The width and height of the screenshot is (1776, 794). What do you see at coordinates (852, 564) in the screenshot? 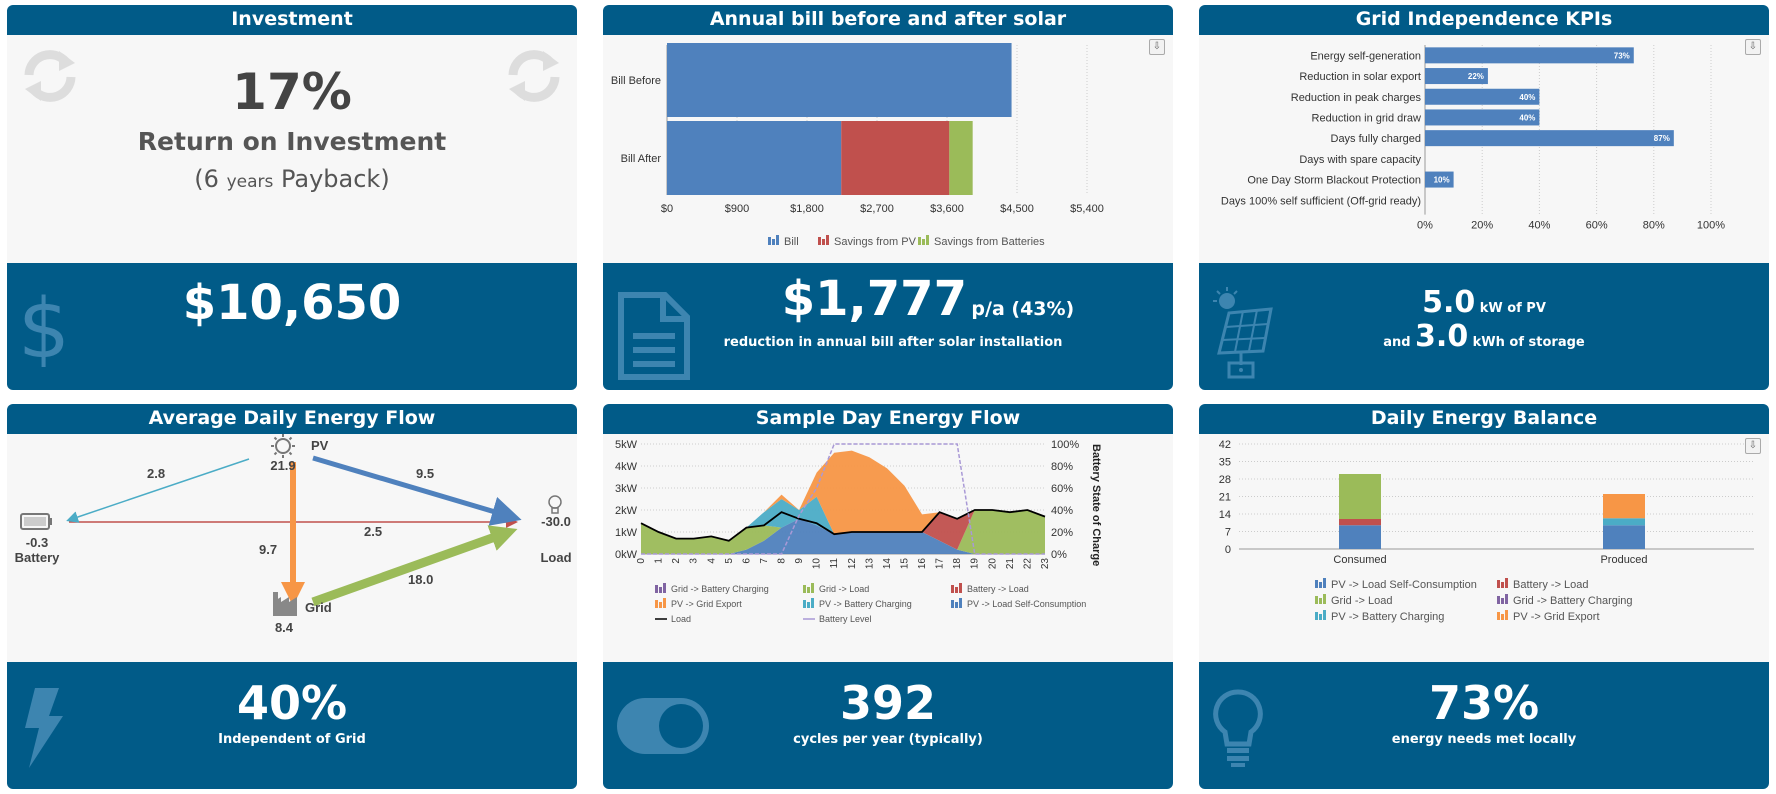
I see `x-tick-label: 12` at bounding box center [852, 564].